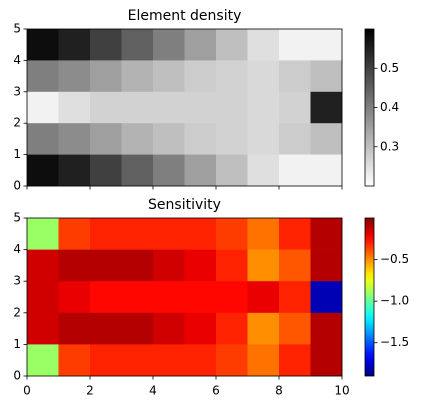 The image size is (423, 407). I want to click on colorbar-tick-label: −1.5, so click(394, 342).